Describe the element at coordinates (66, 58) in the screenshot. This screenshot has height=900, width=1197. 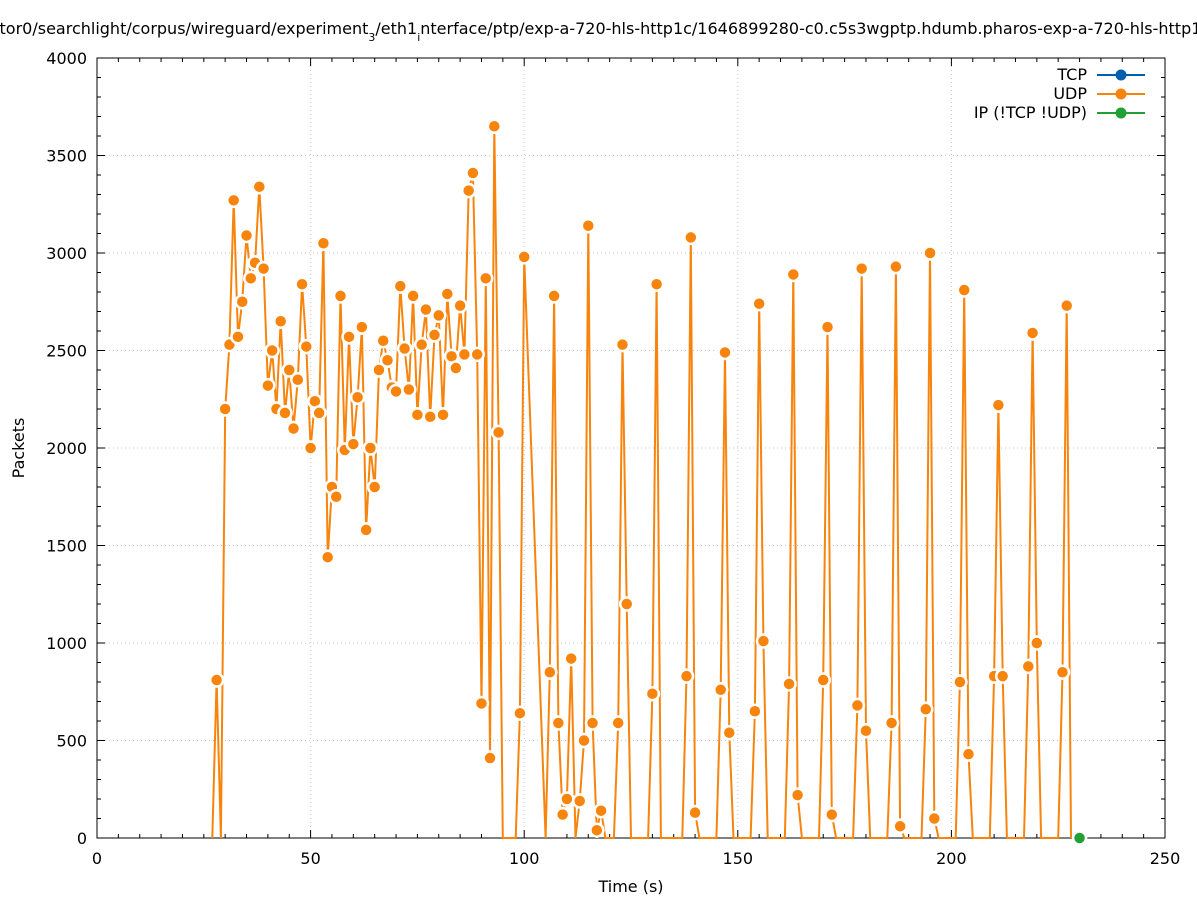
I see `y-tick-label: 4000` at that location.